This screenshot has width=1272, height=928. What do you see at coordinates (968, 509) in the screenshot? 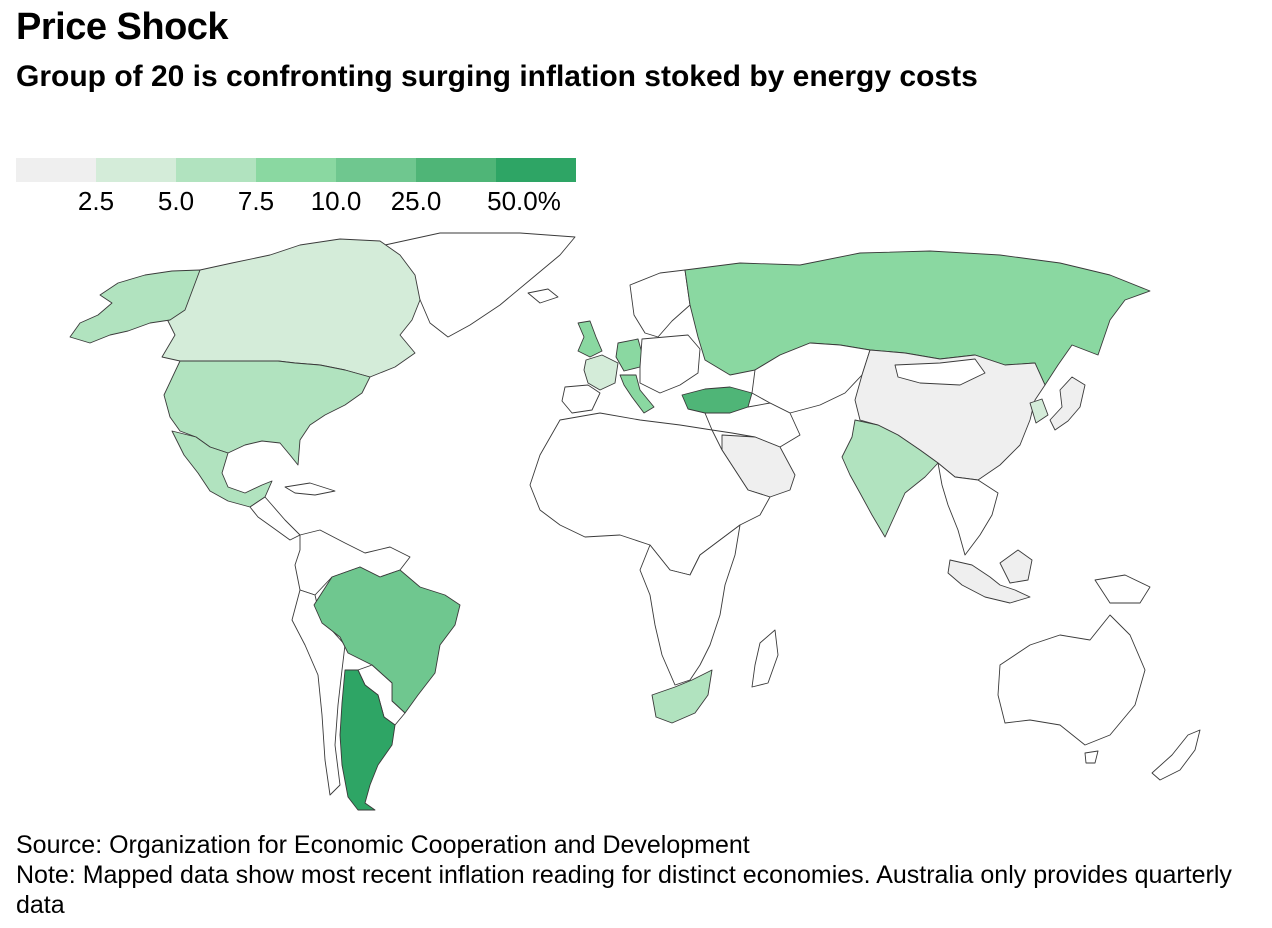
I see `country-southeast-asia` at bounding box center [968, 509].